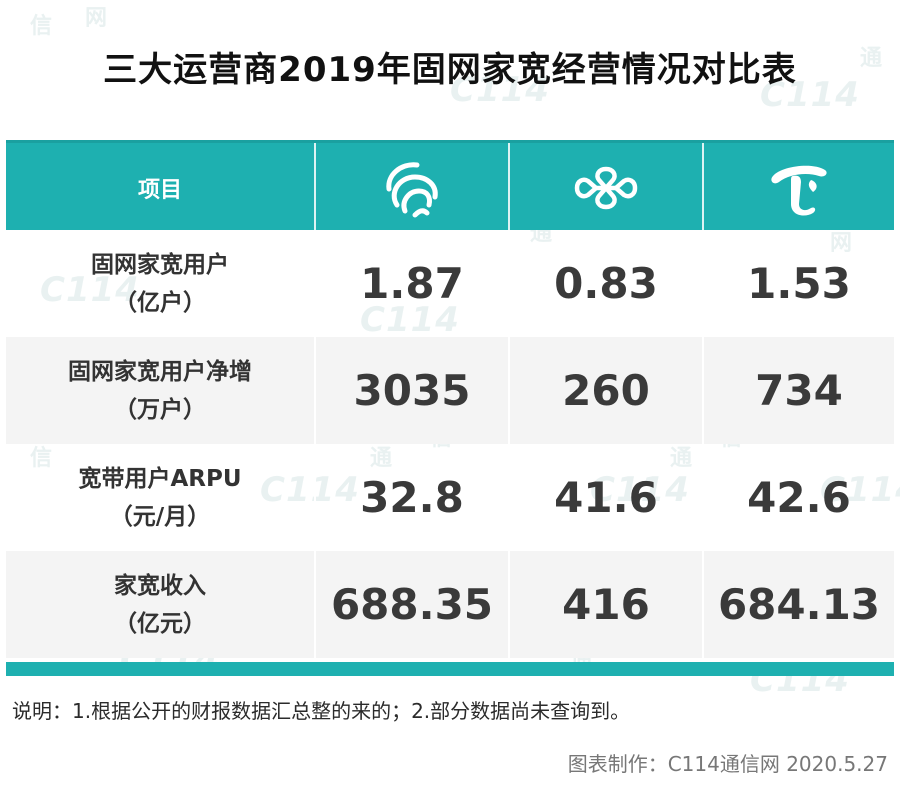  What do you see at coordinates (799, 497) in the screenshot?
I see `value-cell: 42.6` at bounding box center [799, 497].